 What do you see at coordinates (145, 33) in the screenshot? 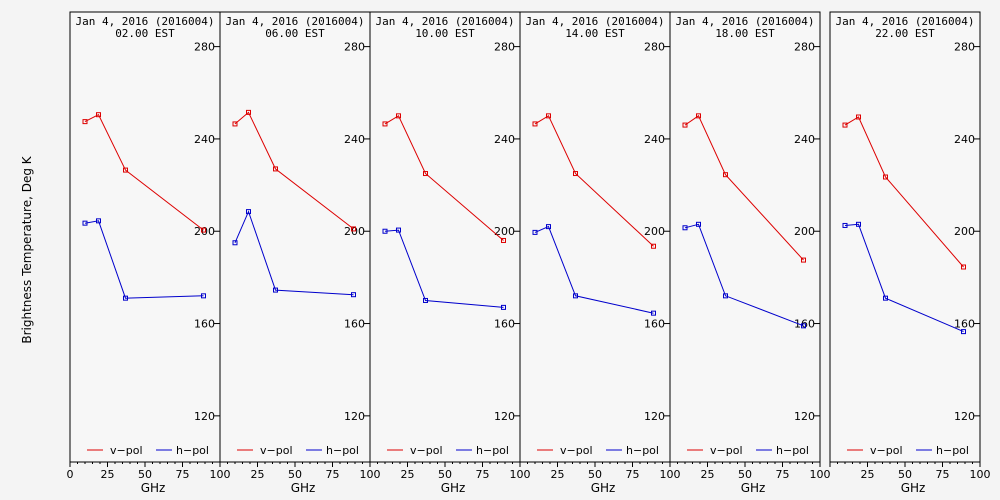
I see `panel-subtitle: 02.00 EST` at bounding box center [145, 33].